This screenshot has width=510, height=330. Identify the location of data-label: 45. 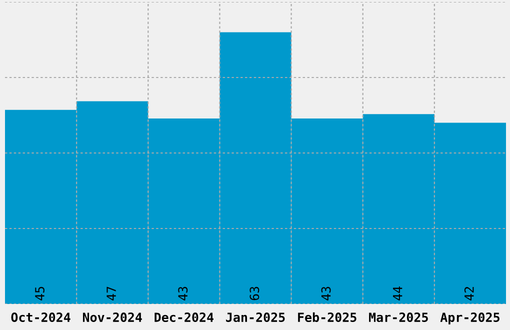
(39, 293).